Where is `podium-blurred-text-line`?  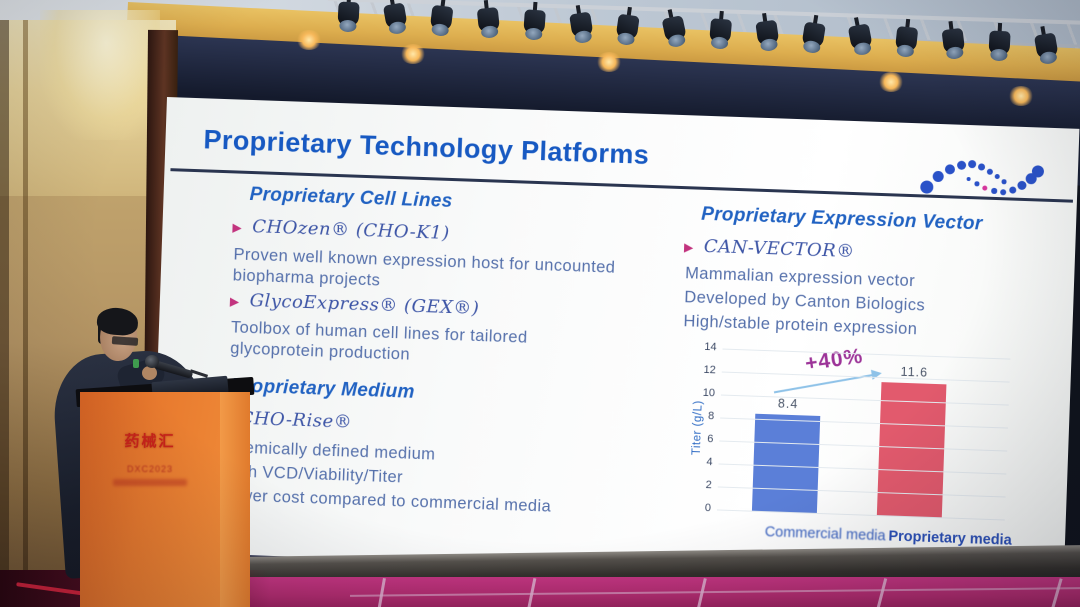 podium-blurred-text-line is located at coordinates (150, 482).